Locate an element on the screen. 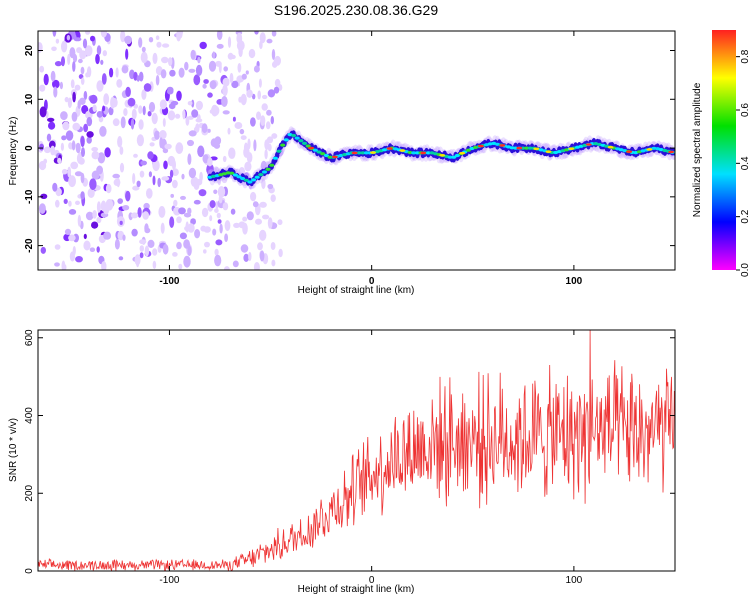 The width and height of the screenshot is (750, 600). colorbar-tick-label: 0.0 is located at coordinates (745, 270).